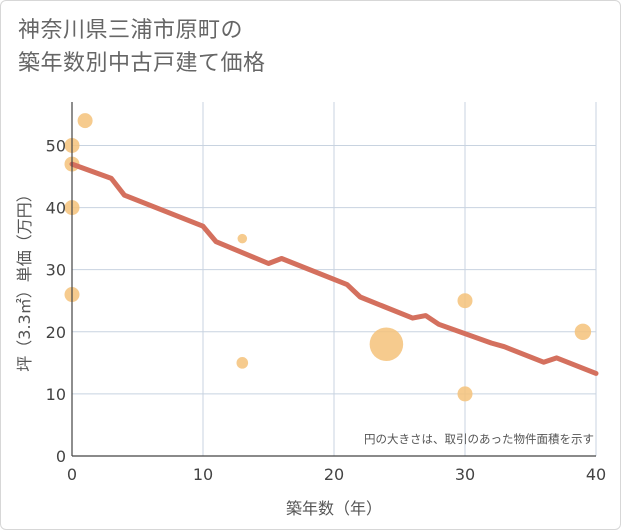 This screenshot has width=621, height=530. What do you see at coordinates (479, 439) in the screenshot?
I see `bubble-size-note: 円の大きさは、取引のあった物件面積を示す` at bounding box center [479, 439].